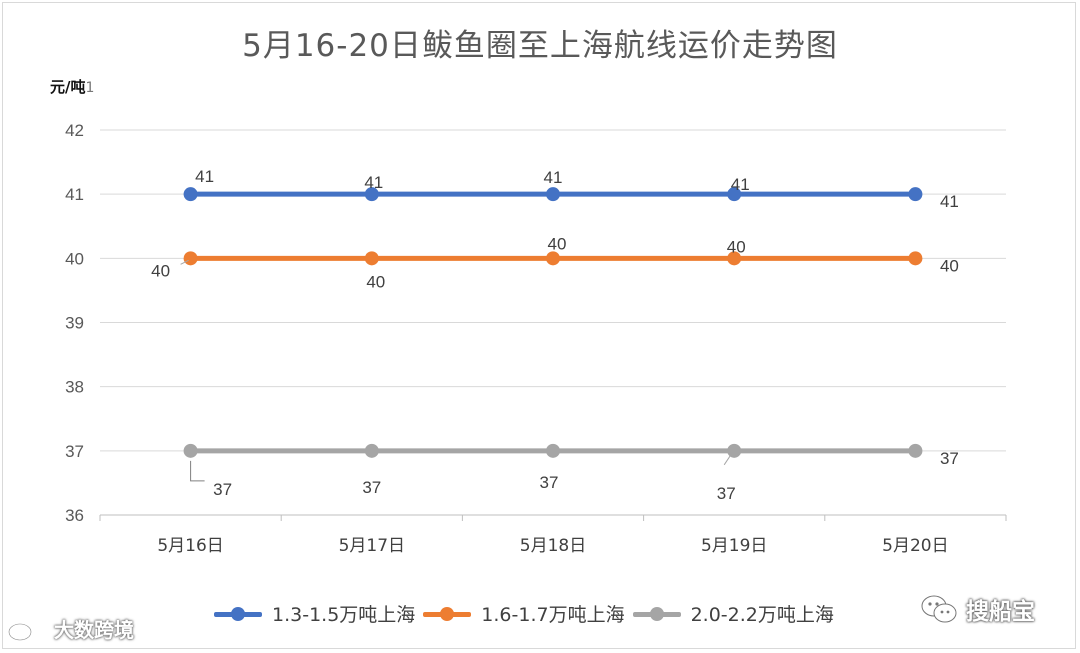 Image resolution: width=1080 pixels, height=653 pixels. I want to click on y-axis-unit: 元/吨1, so click(72, 86).